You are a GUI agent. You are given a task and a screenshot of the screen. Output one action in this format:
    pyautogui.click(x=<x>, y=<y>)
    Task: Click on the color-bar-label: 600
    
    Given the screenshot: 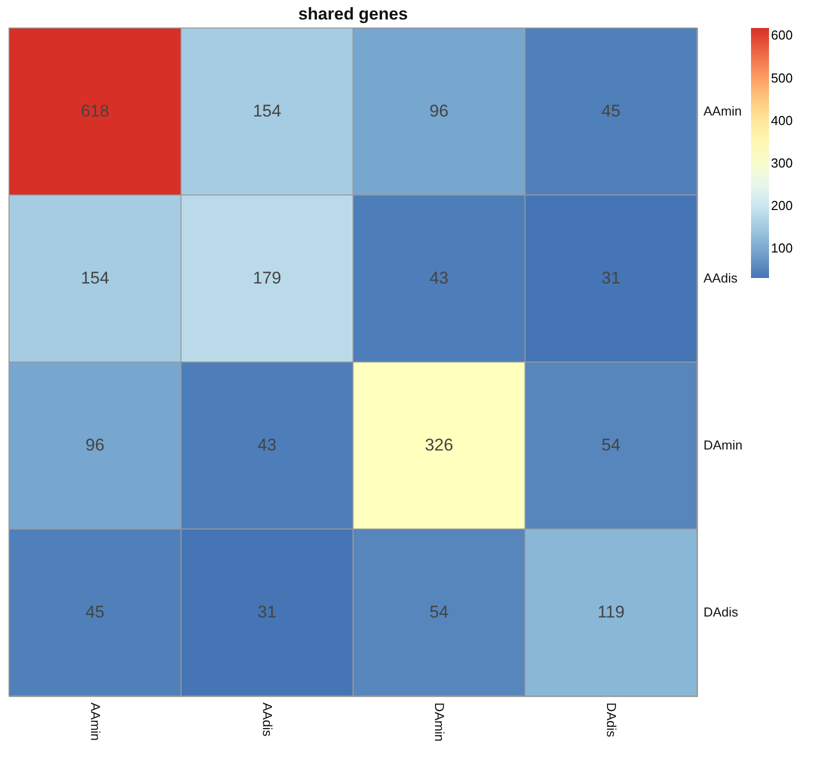 What is the action you would take?
    pyautogui.click(x=782, y=35)
    